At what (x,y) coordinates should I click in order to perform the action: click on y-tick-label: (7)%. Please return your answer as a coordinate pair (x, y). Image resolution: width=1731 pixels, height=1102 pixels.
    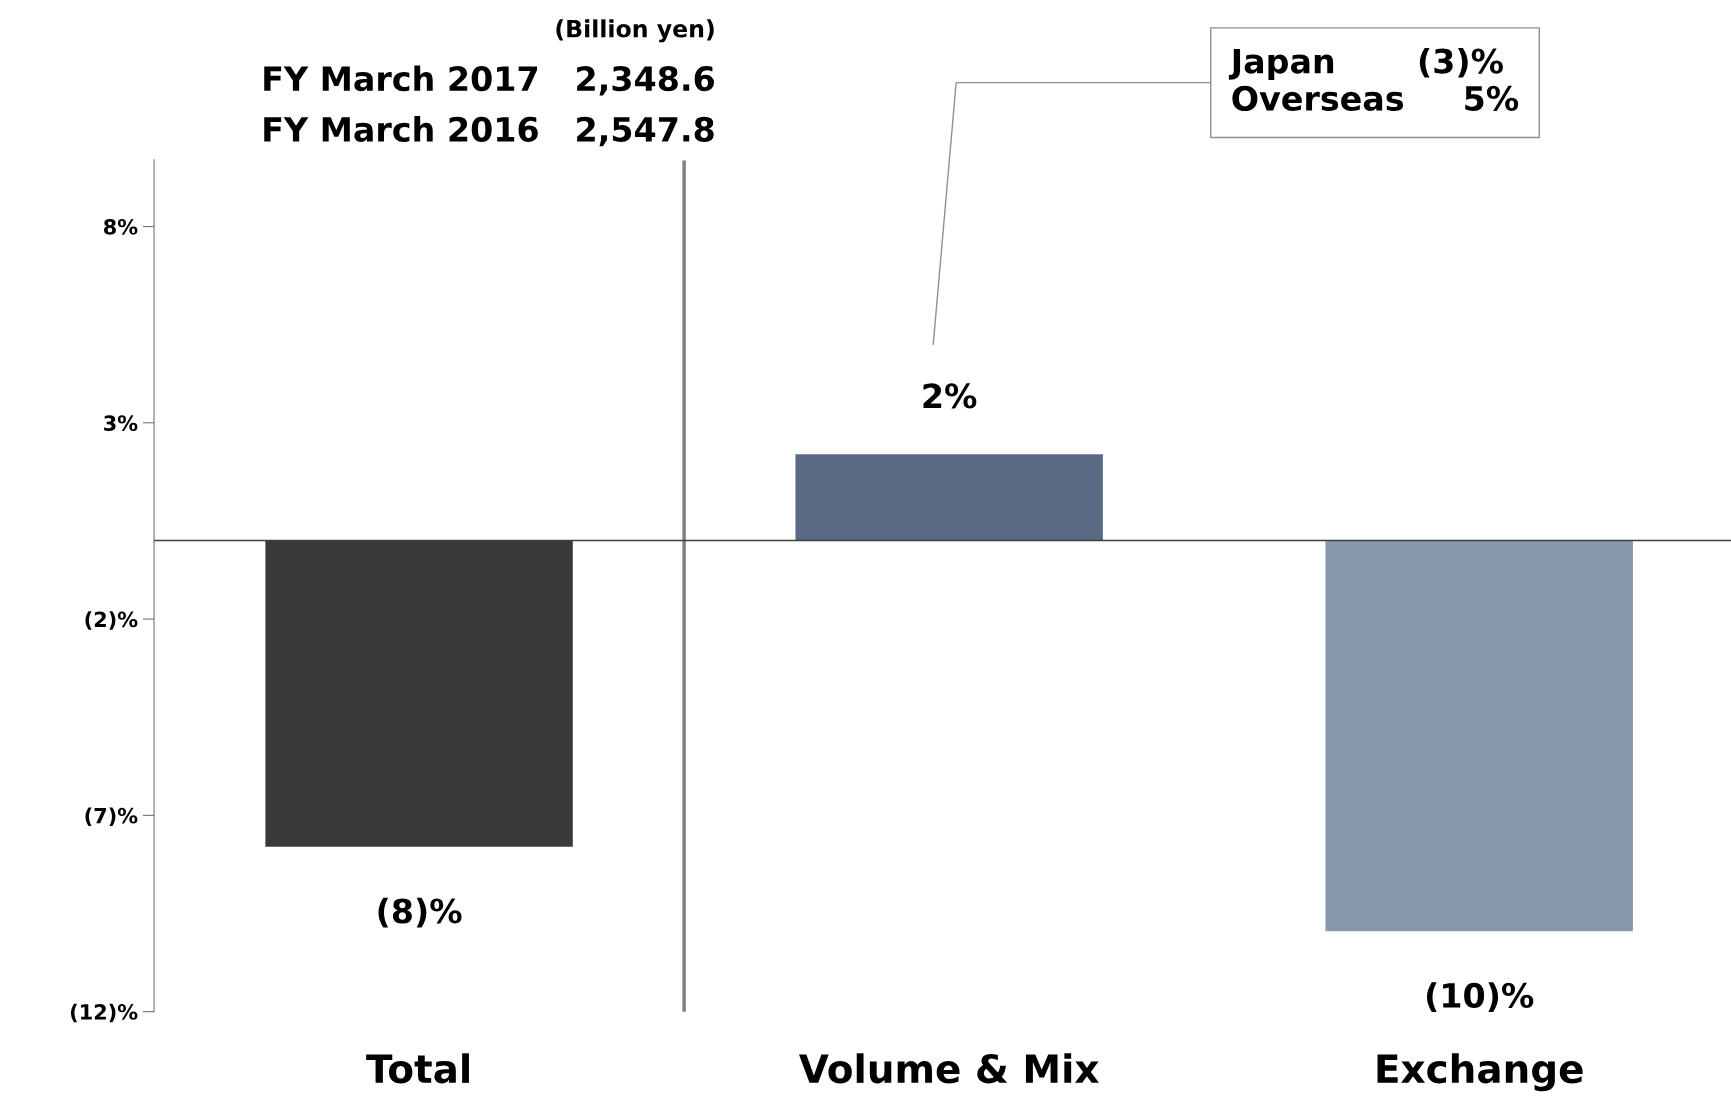
    Looking at the image, I should click on (111, 817).